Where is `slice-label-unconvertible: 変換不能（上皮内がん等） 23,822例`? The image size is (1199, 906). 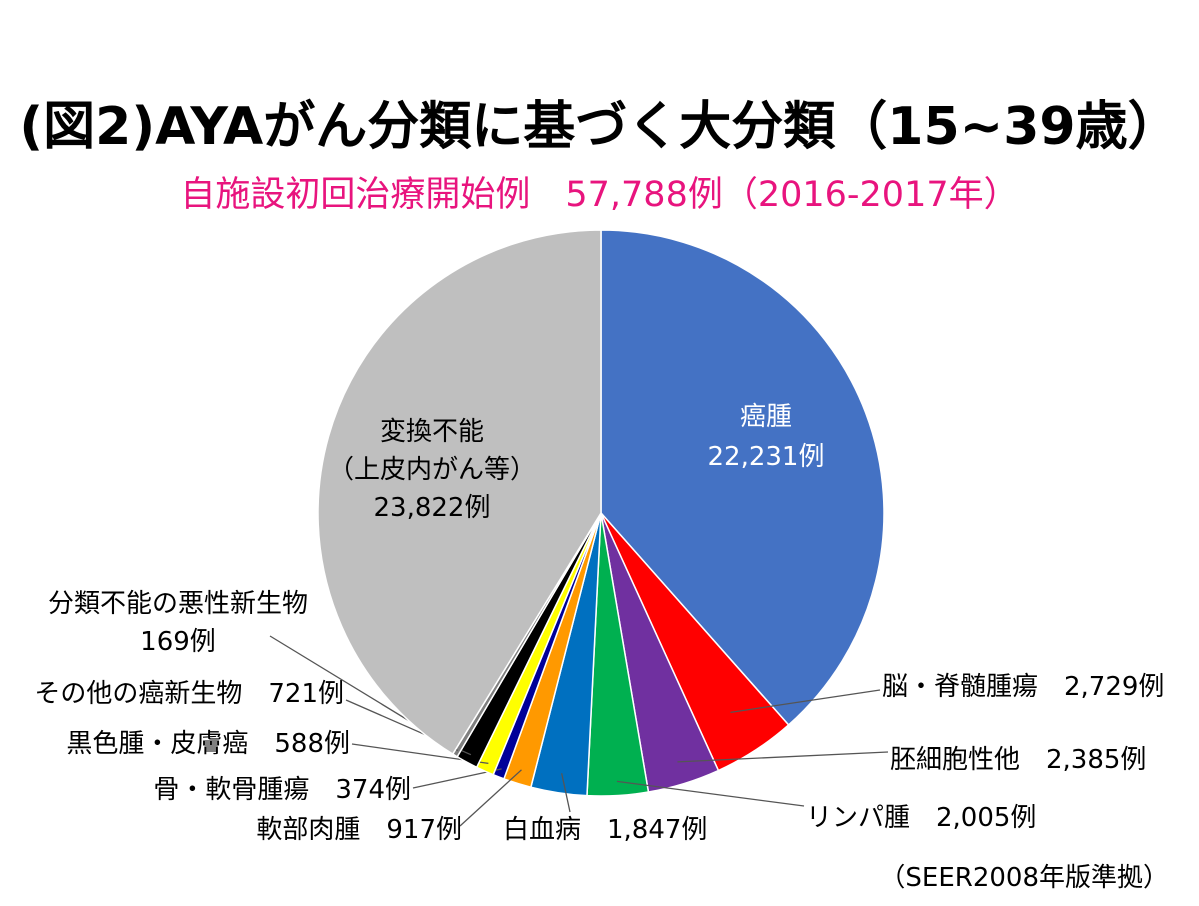
slice-label-unconvertible: 変換不能（上皮内がん等） 23,822例 is located at coordinates (432, 470).